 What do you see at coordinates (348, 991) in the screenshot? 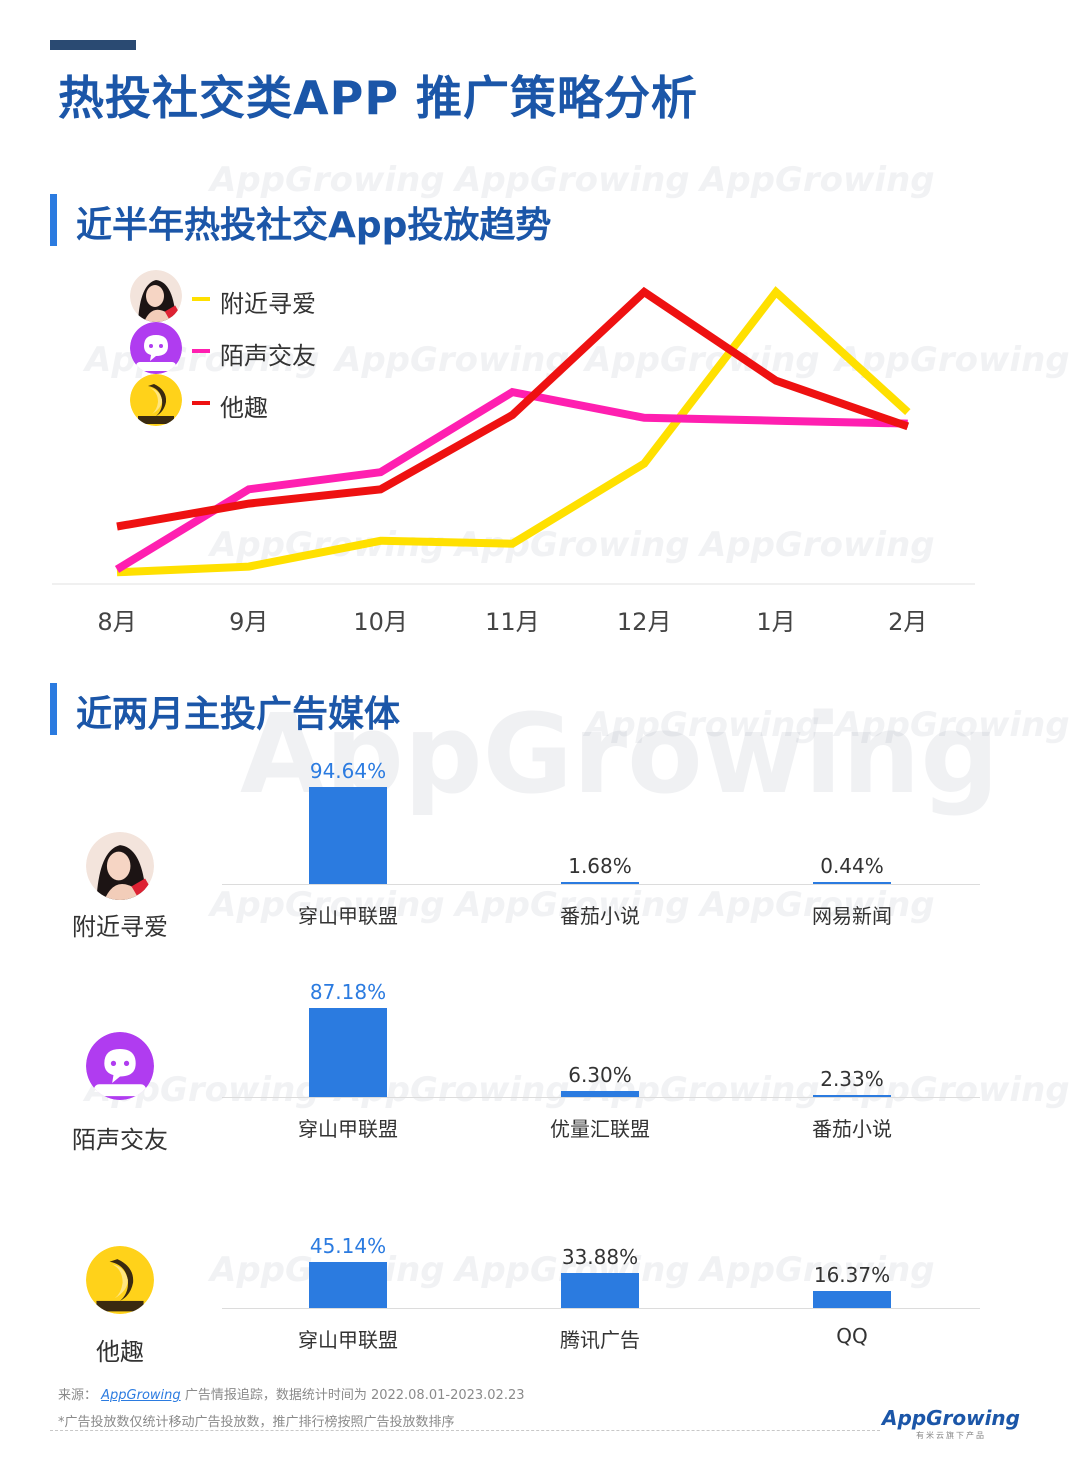
I see `bar-value-label: 87.18%` at bounding box center [348, 991].